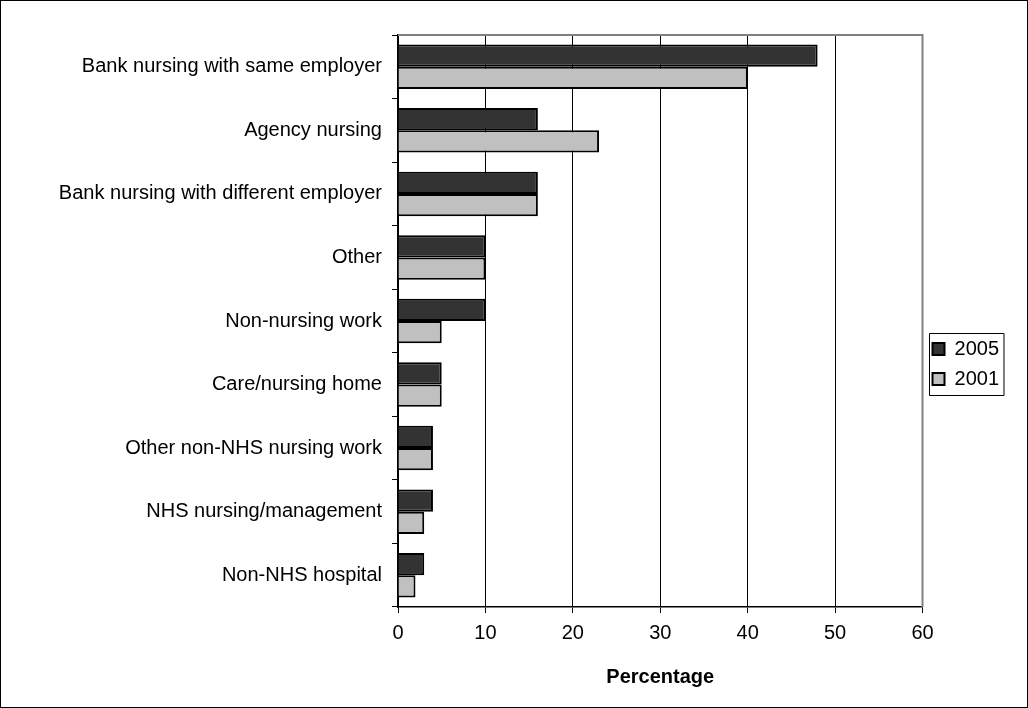  Describe the element at coordinates (835, 631) in the screenshot. I see `x-tick-label: 50` at that location.